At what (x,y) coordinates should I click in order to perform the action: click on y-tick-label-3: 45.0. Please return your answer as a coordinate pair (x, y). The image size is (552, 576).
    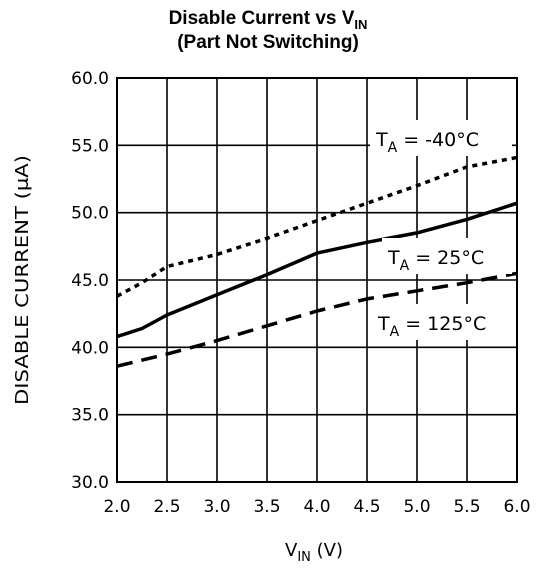
    Looking at the image, I should click on (90, 281).